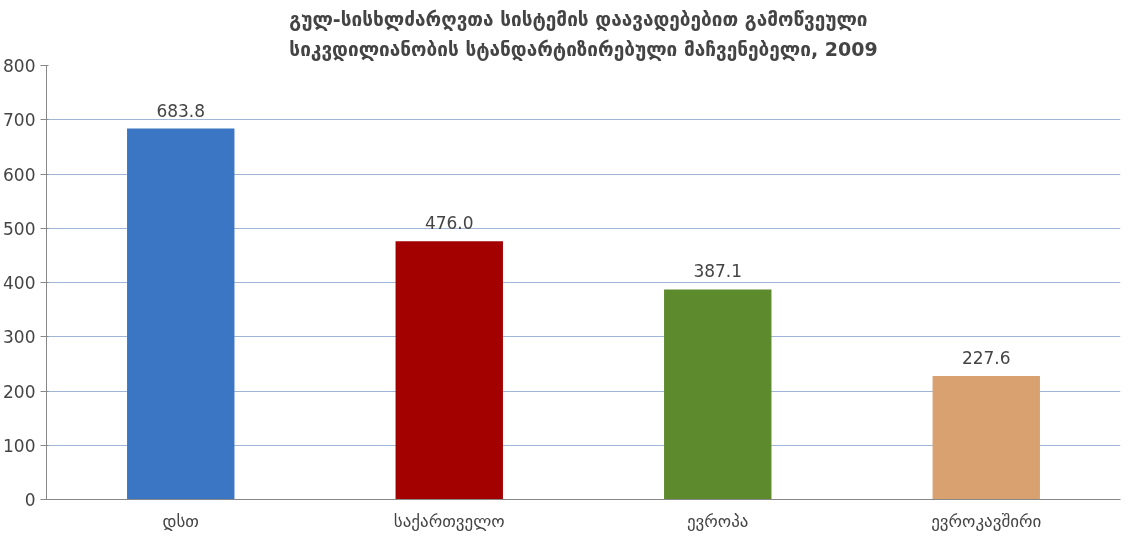  What do you see at coordinates (986, 358) in the screenshot?
I see `data-label: 227.6` at bounding box center [986, 358].